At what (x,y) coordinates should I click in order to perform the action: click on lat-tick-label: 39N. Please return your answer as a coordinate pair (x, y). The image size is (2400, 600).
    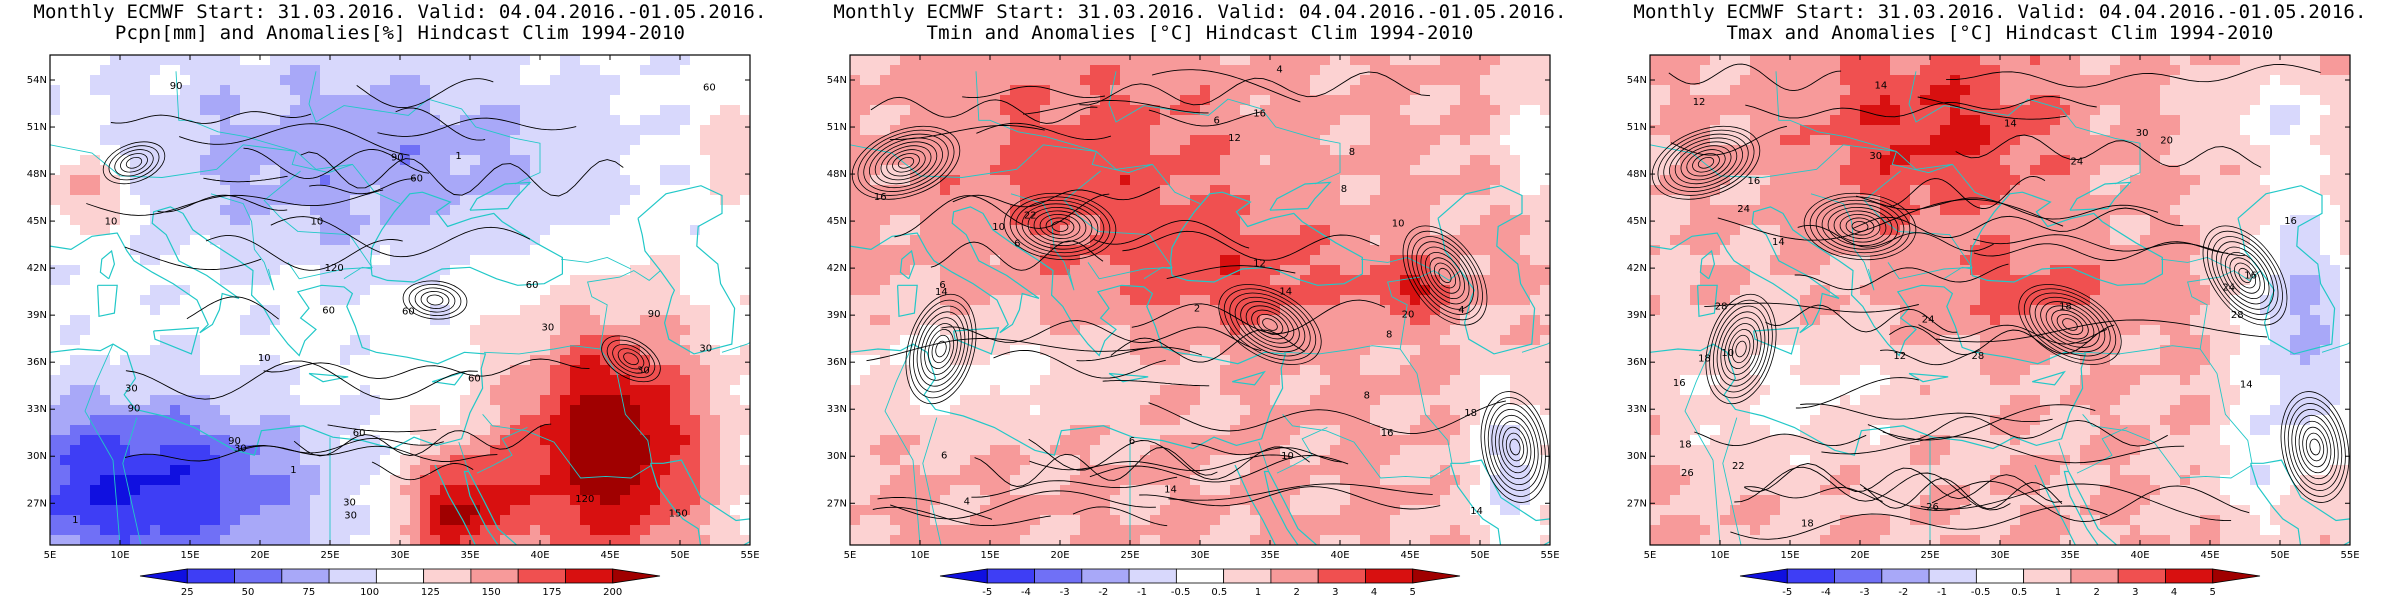
    Looking at the image, I should click on (837, 315).